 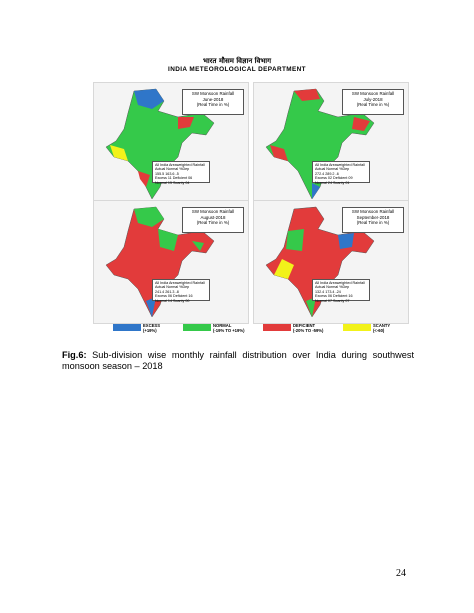 What do you see at coordinates (320, 262) in the screenshot?
I see `india-map-september` at bounding box center [320, 262].